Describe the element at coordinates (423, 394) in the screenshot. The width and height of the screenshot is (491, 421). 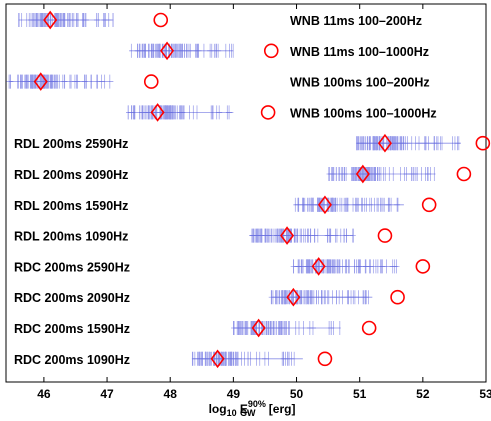
I see `x-tick-label: 52` at that location.